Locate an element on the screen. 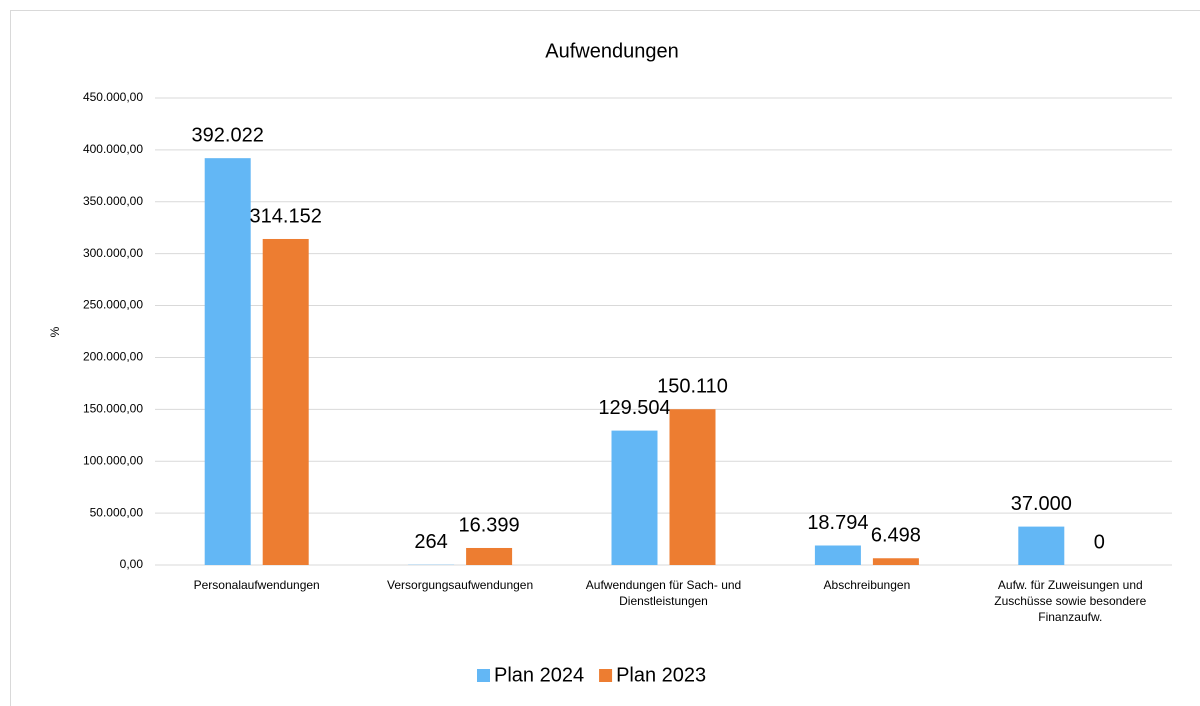 This screenshot has width=1200, height=706. value-label: 0 is located at coordinates (1099, 542).